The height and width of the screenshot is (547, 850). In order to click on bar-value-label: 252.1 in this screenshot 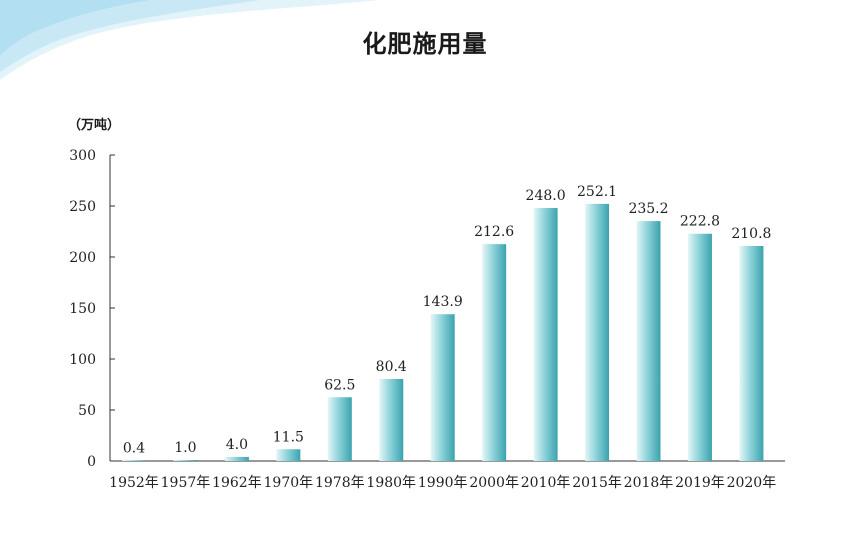, I will do `click(597, 192)`.